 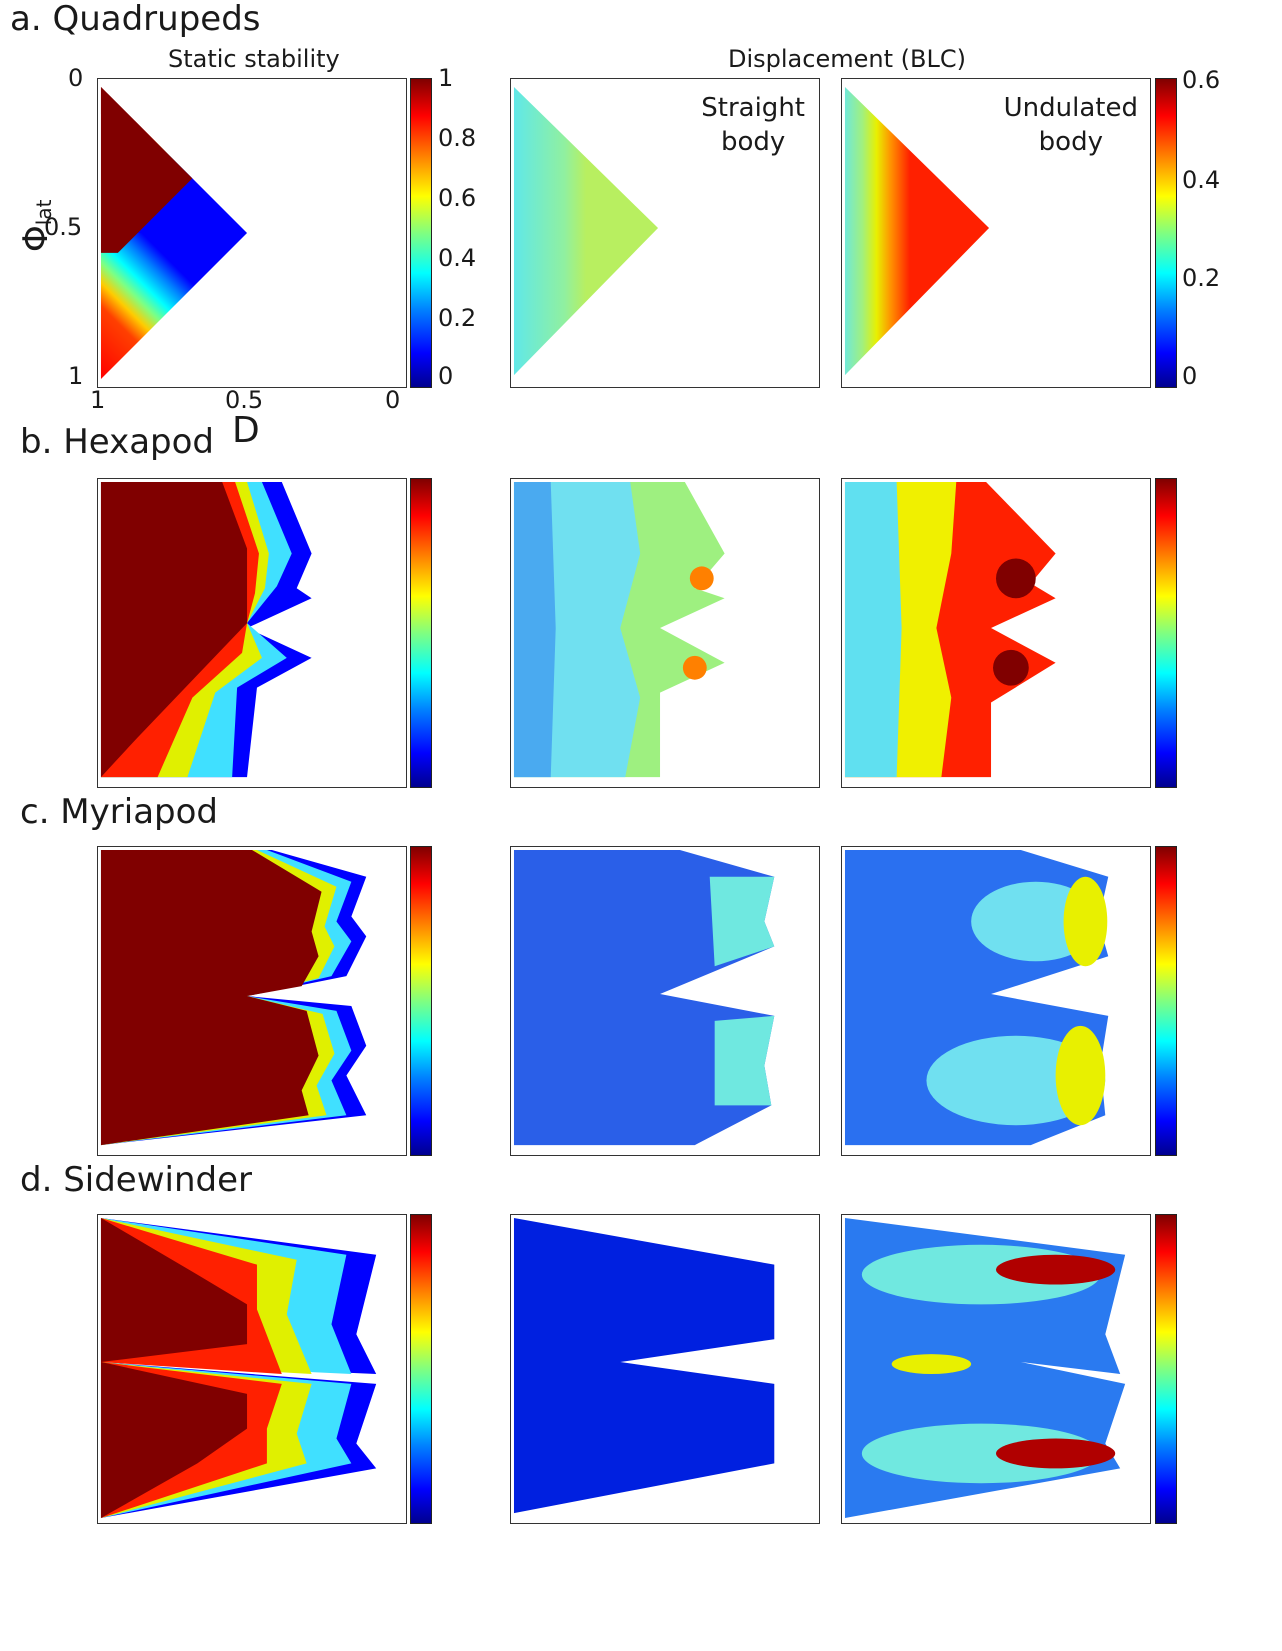 I want to click on heatmap-myriapod-stability, so click(x=252, y=1001).